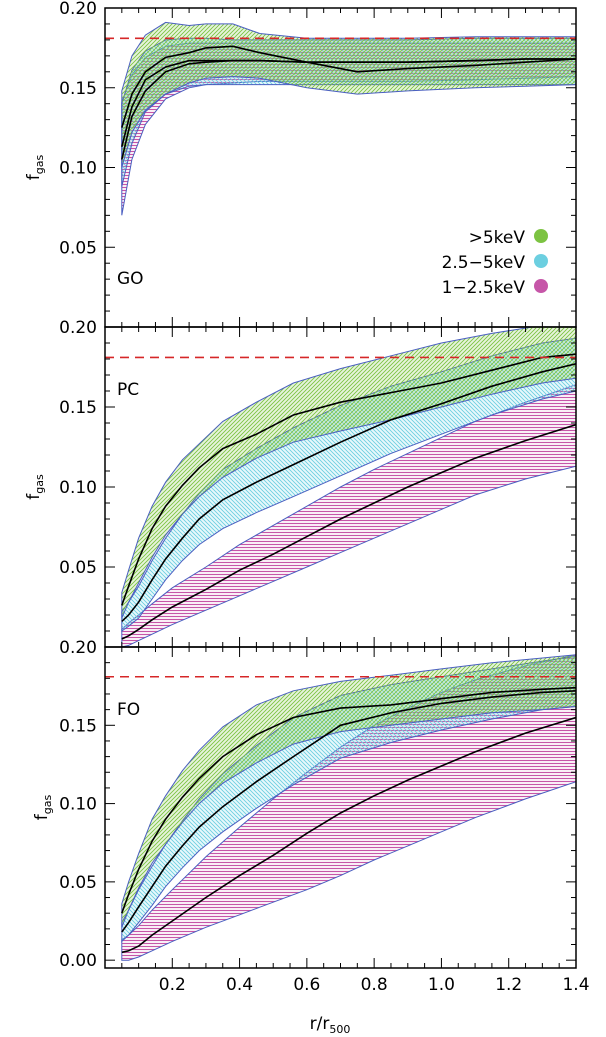 This screenshot has height=1037, width=606. What do you see at coordinates (441, 985) in the screenshot?
I see `x-tick-label: 1.0` at bounding box center [441, 985].